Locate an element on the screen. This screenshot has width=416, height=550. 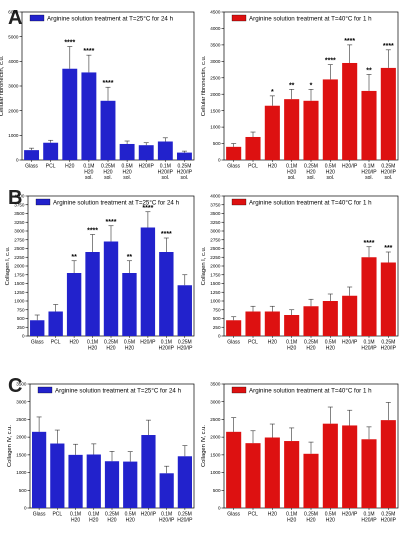
y-tick-label: 3250 is located at coordinates (19, 222).